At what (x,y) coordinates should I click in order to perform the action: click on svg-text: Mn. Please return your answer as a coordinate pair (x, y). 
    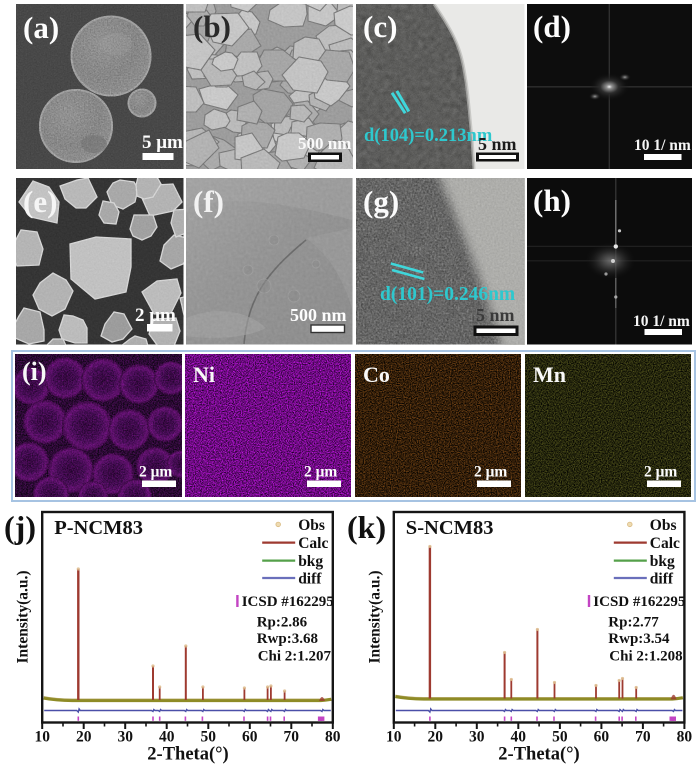
    Looking at the image, I should click on (549, 374).